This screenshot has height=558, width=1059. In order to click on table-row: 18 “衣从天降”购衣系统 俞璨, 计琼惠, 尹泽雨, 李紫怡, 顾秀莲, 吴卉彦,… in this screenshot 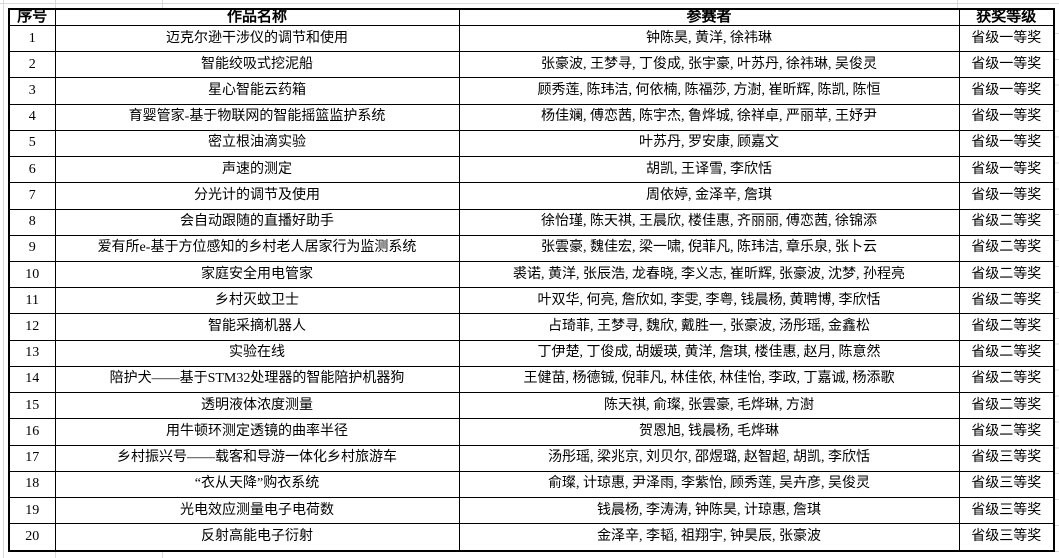, I will do `click(531, 484)`.